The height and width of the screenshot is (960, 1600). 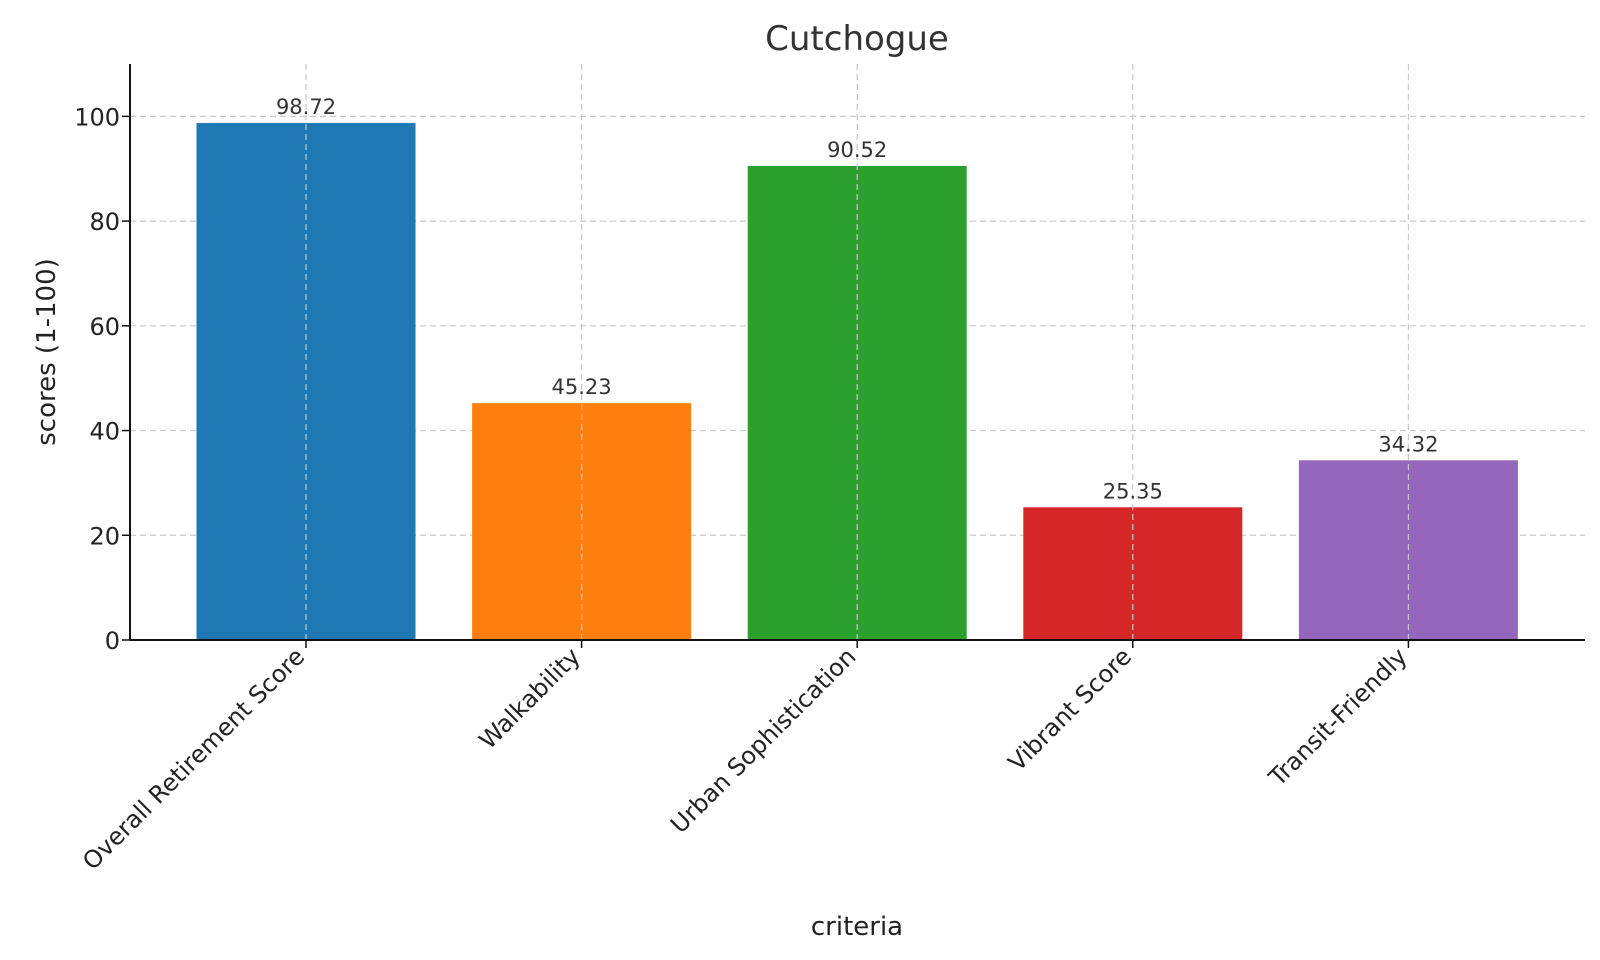 What do you see at coordinates (1408, 444) in the screenshot?
I see `bar-value-label: 34.32` at bounding box center [1408, 444].